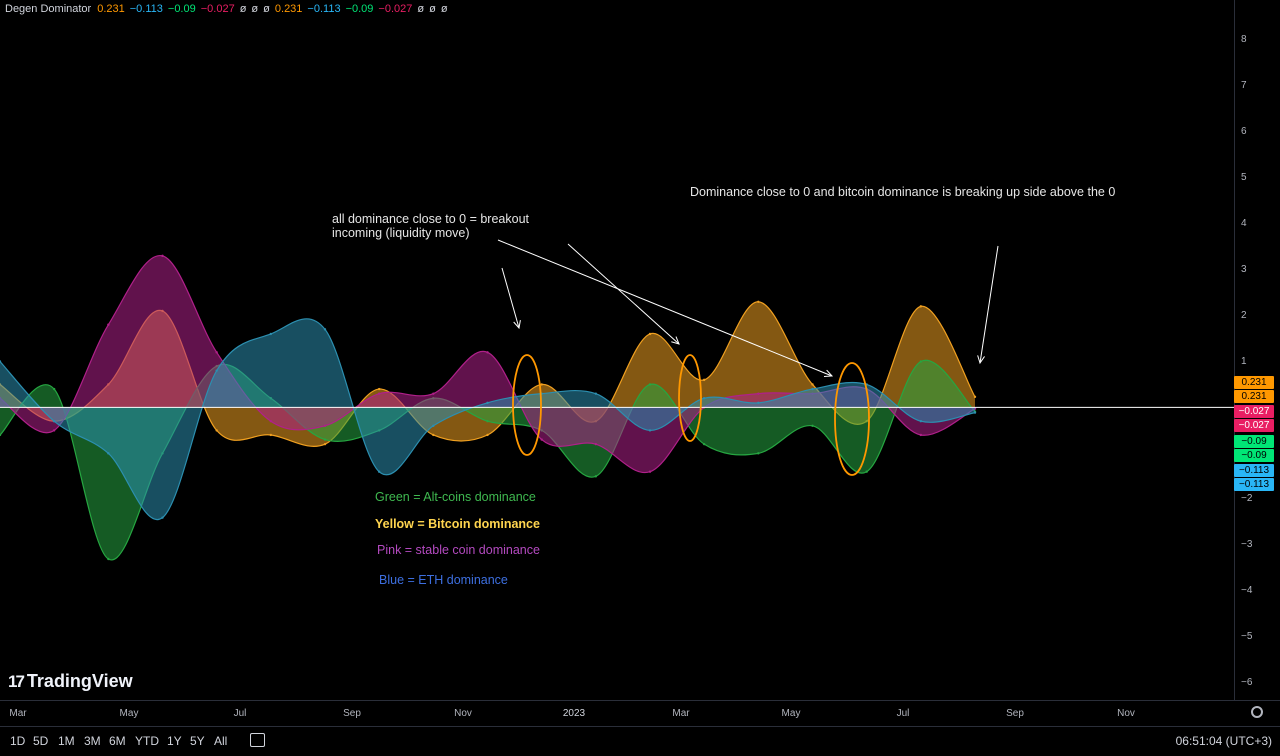 The width and height of the screenshot is (1280, 756). I want to click on indicator-value-0: 0.231, so click(111, 9).